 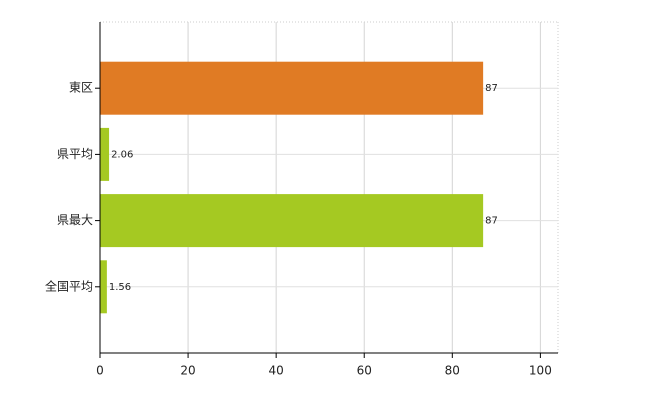 What do you see at coordinates (540, 371) in the screenshot?
I see `x-tick-label: 100` at bounding box center [540, 371].